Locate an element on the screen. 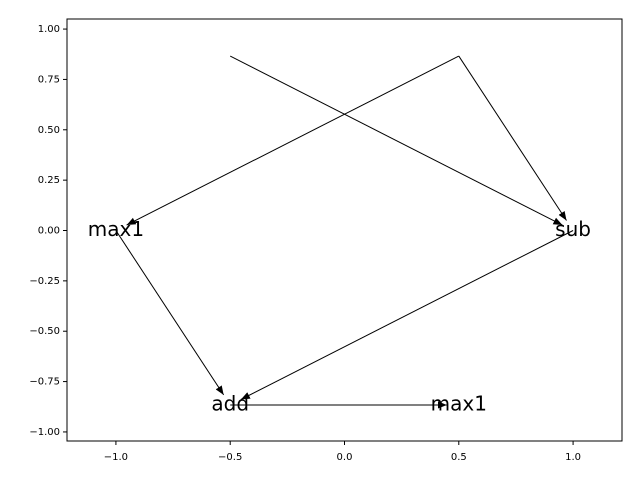 This screenshot has width=640, height=480. y-tick-label: 0.50 is located at coordinates (49, 130).